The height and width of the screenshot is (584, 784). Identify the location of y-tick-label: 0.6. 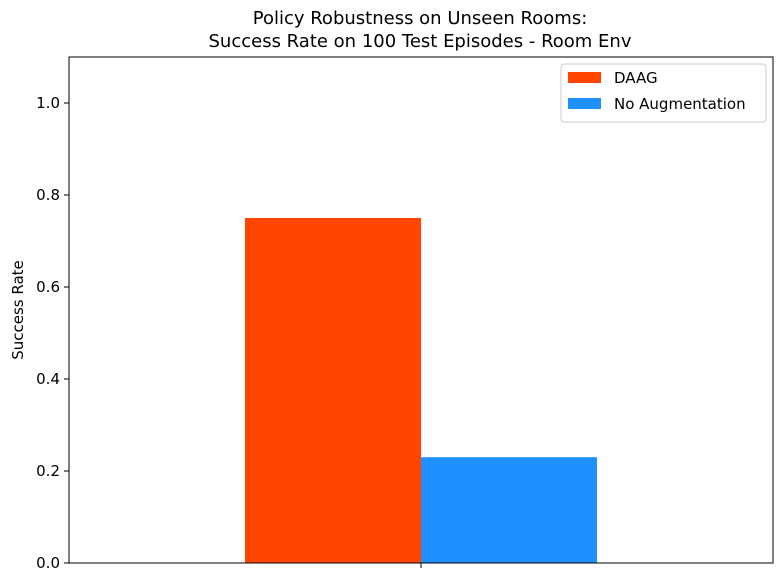
(48, 287).